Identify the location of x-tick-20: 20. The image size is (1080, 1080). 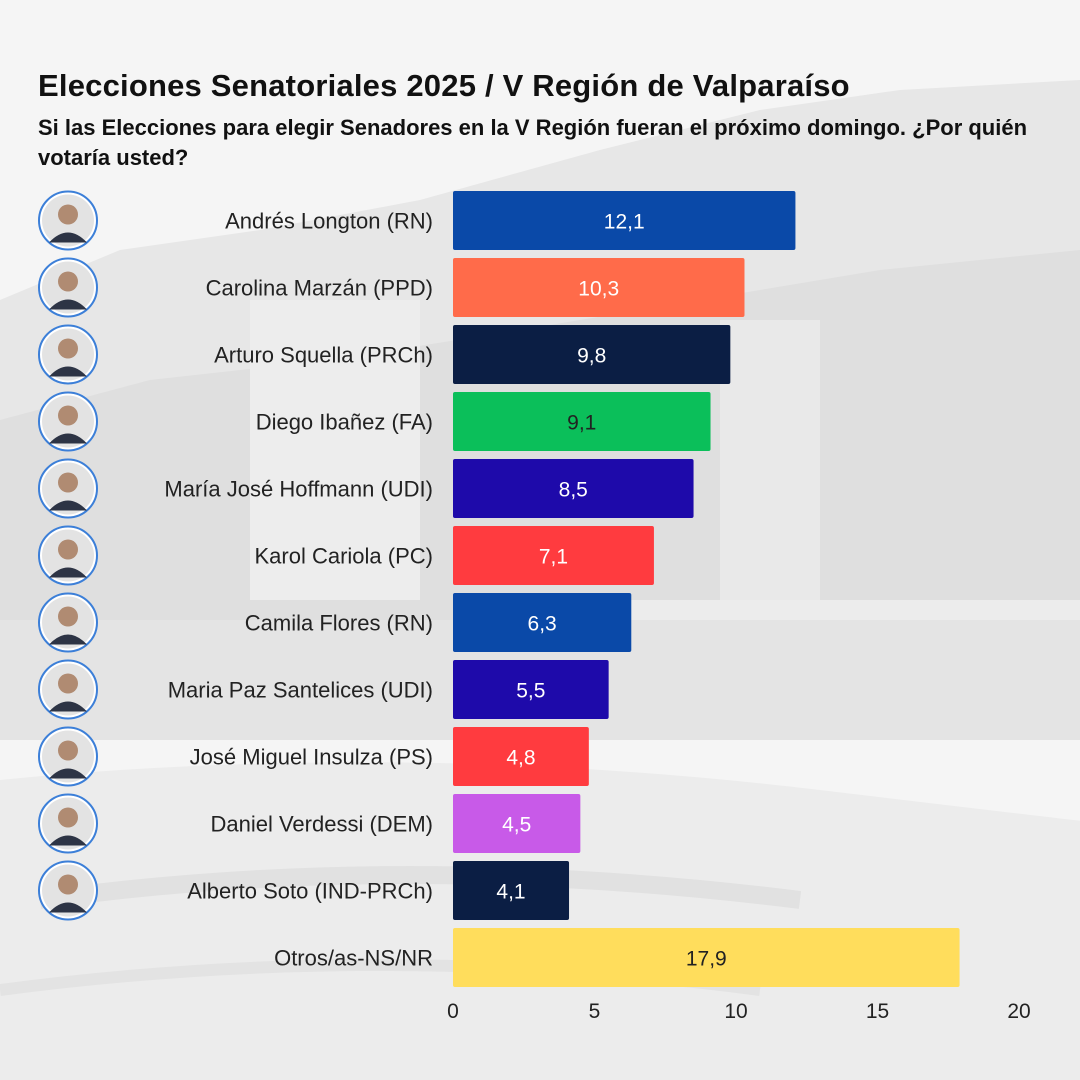
(1018, 1011).